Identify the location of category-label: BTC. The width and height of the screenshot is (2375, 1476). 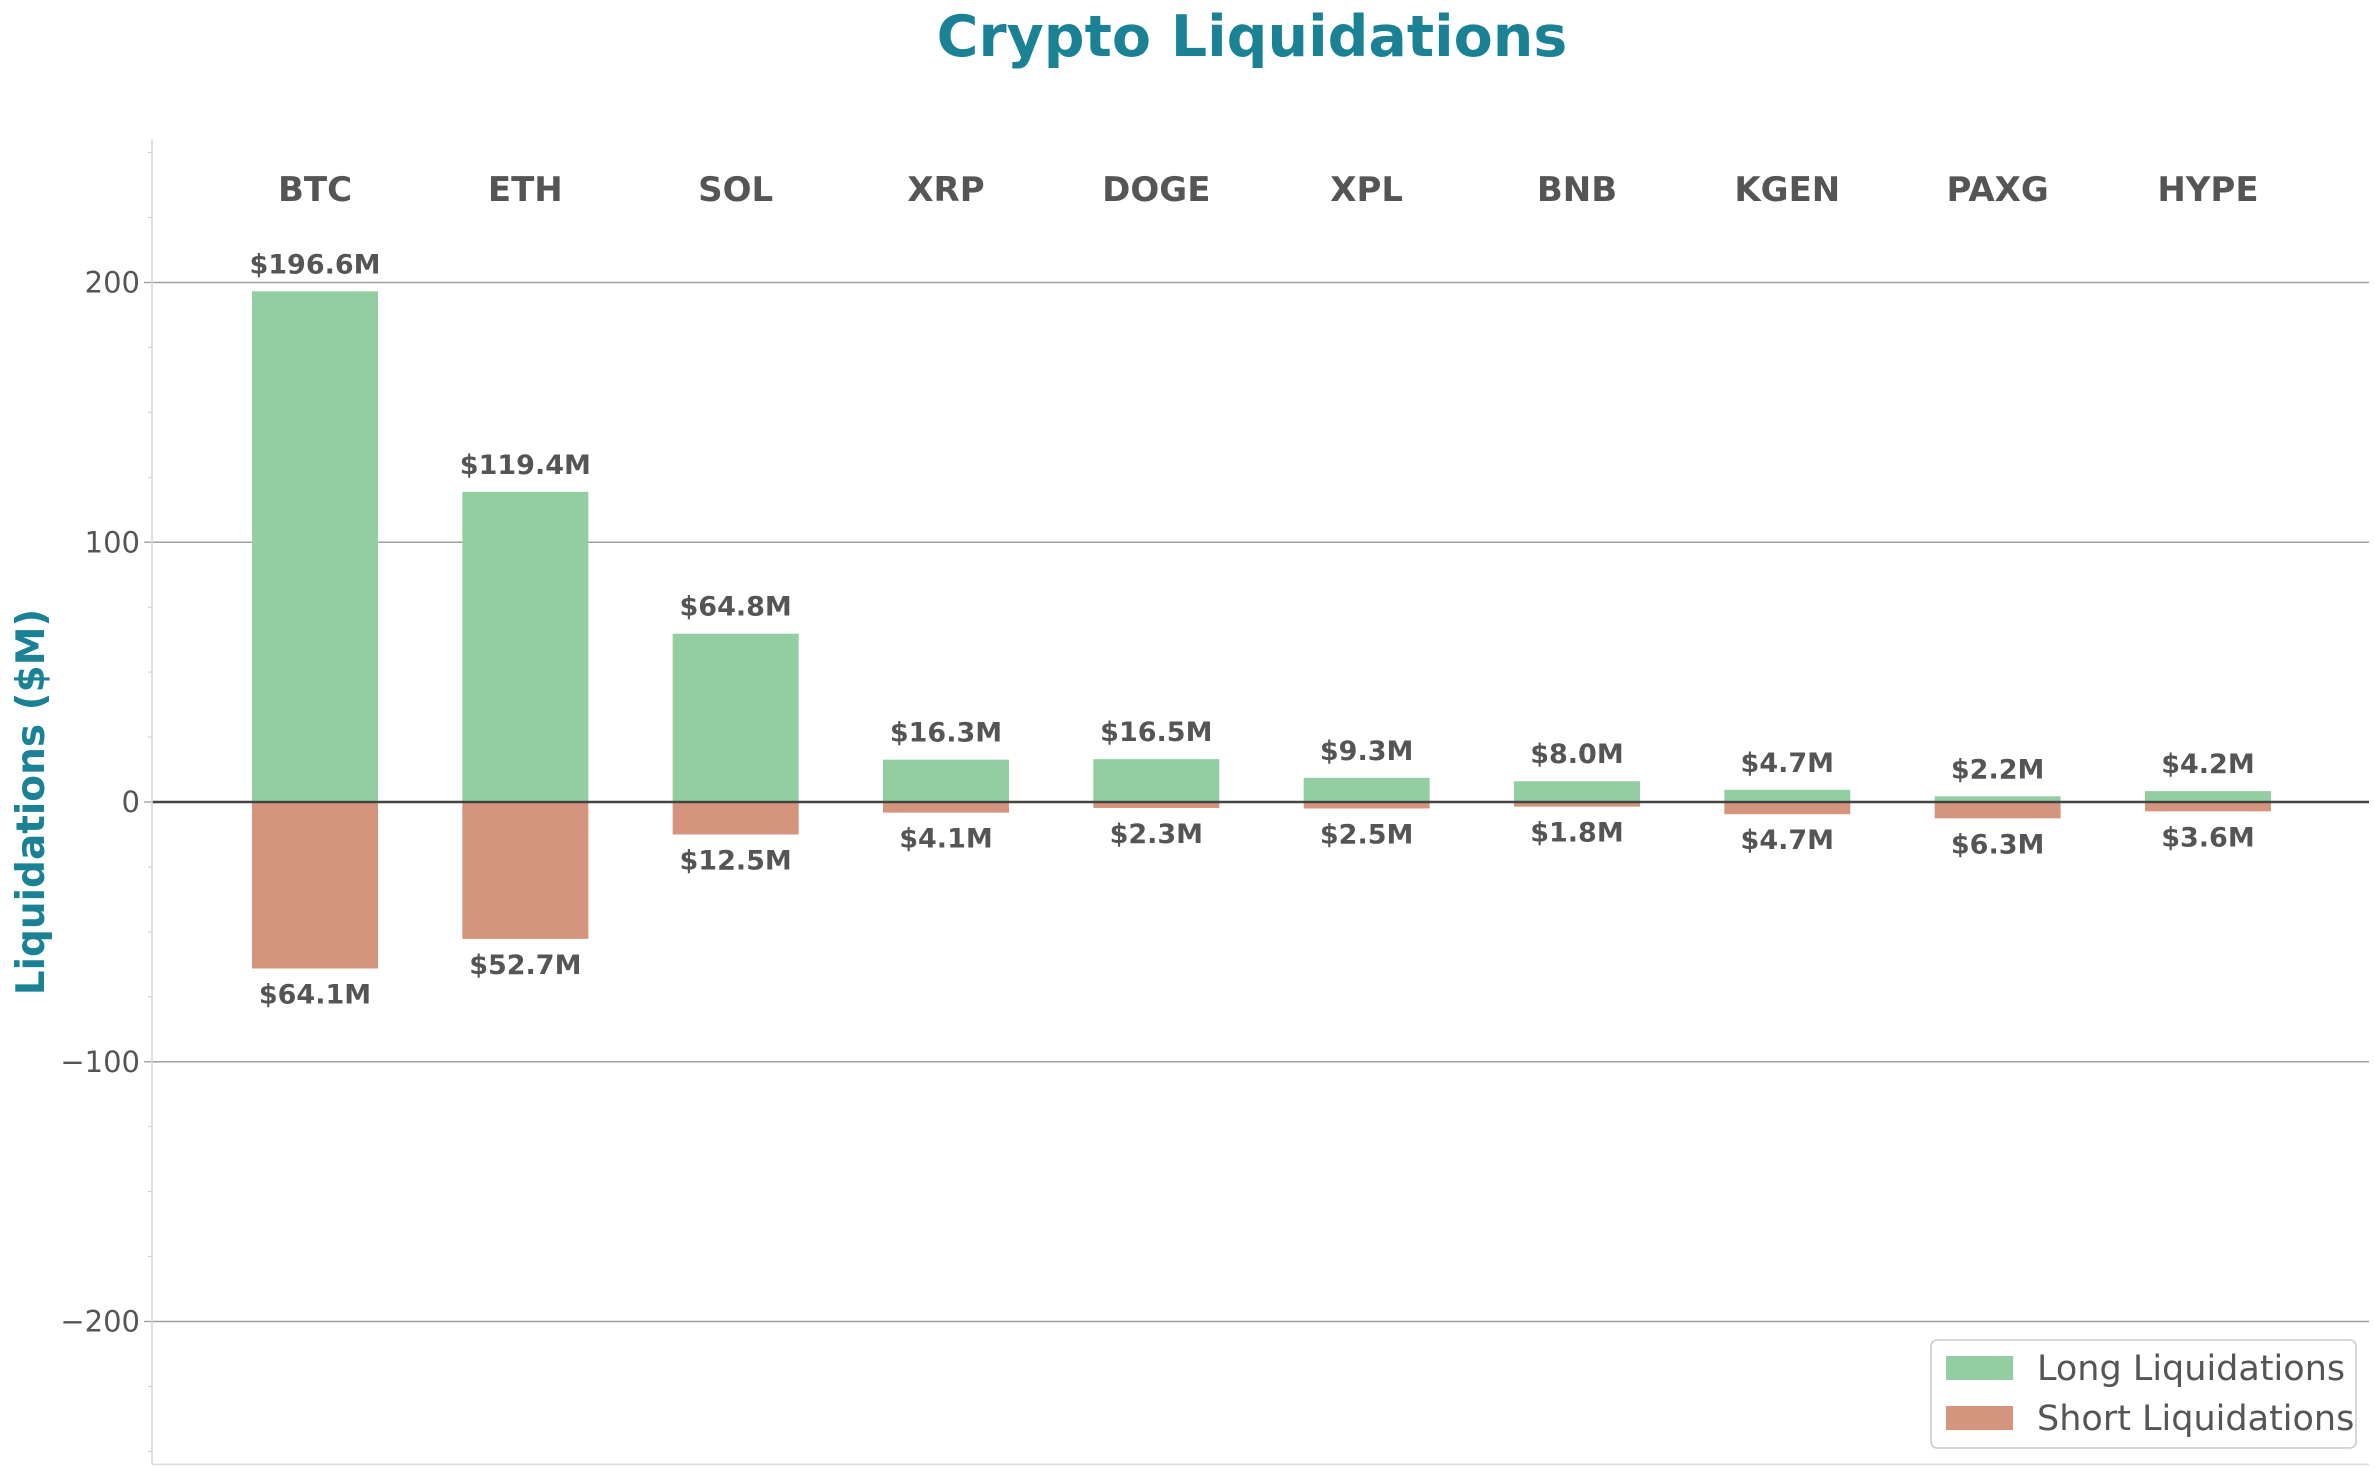
(315, 190).